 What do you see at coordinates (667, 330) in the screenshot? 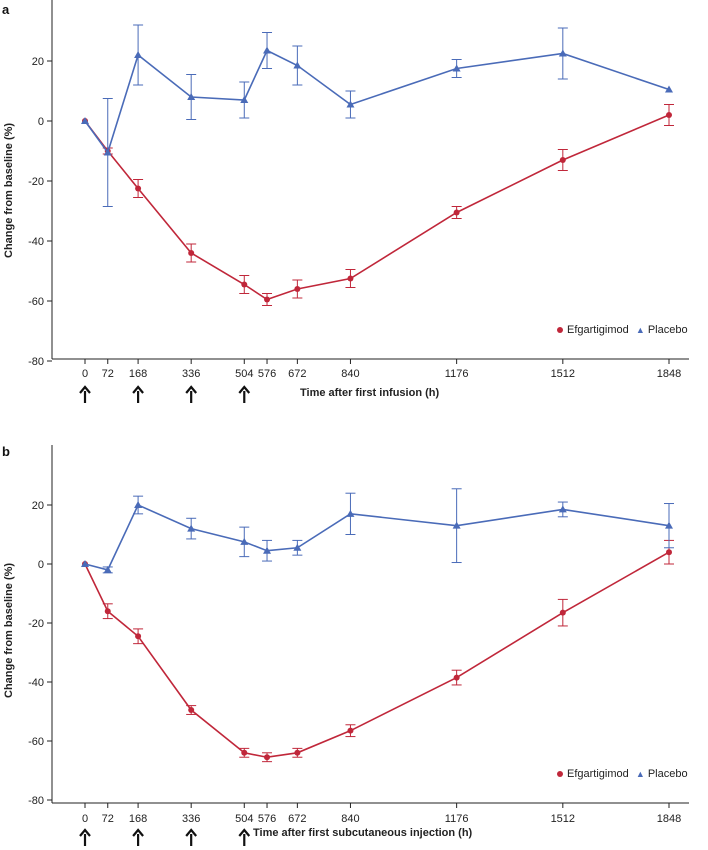
I see `legend-label-placebo-a: Placebo` at bounding box center [667, 330].